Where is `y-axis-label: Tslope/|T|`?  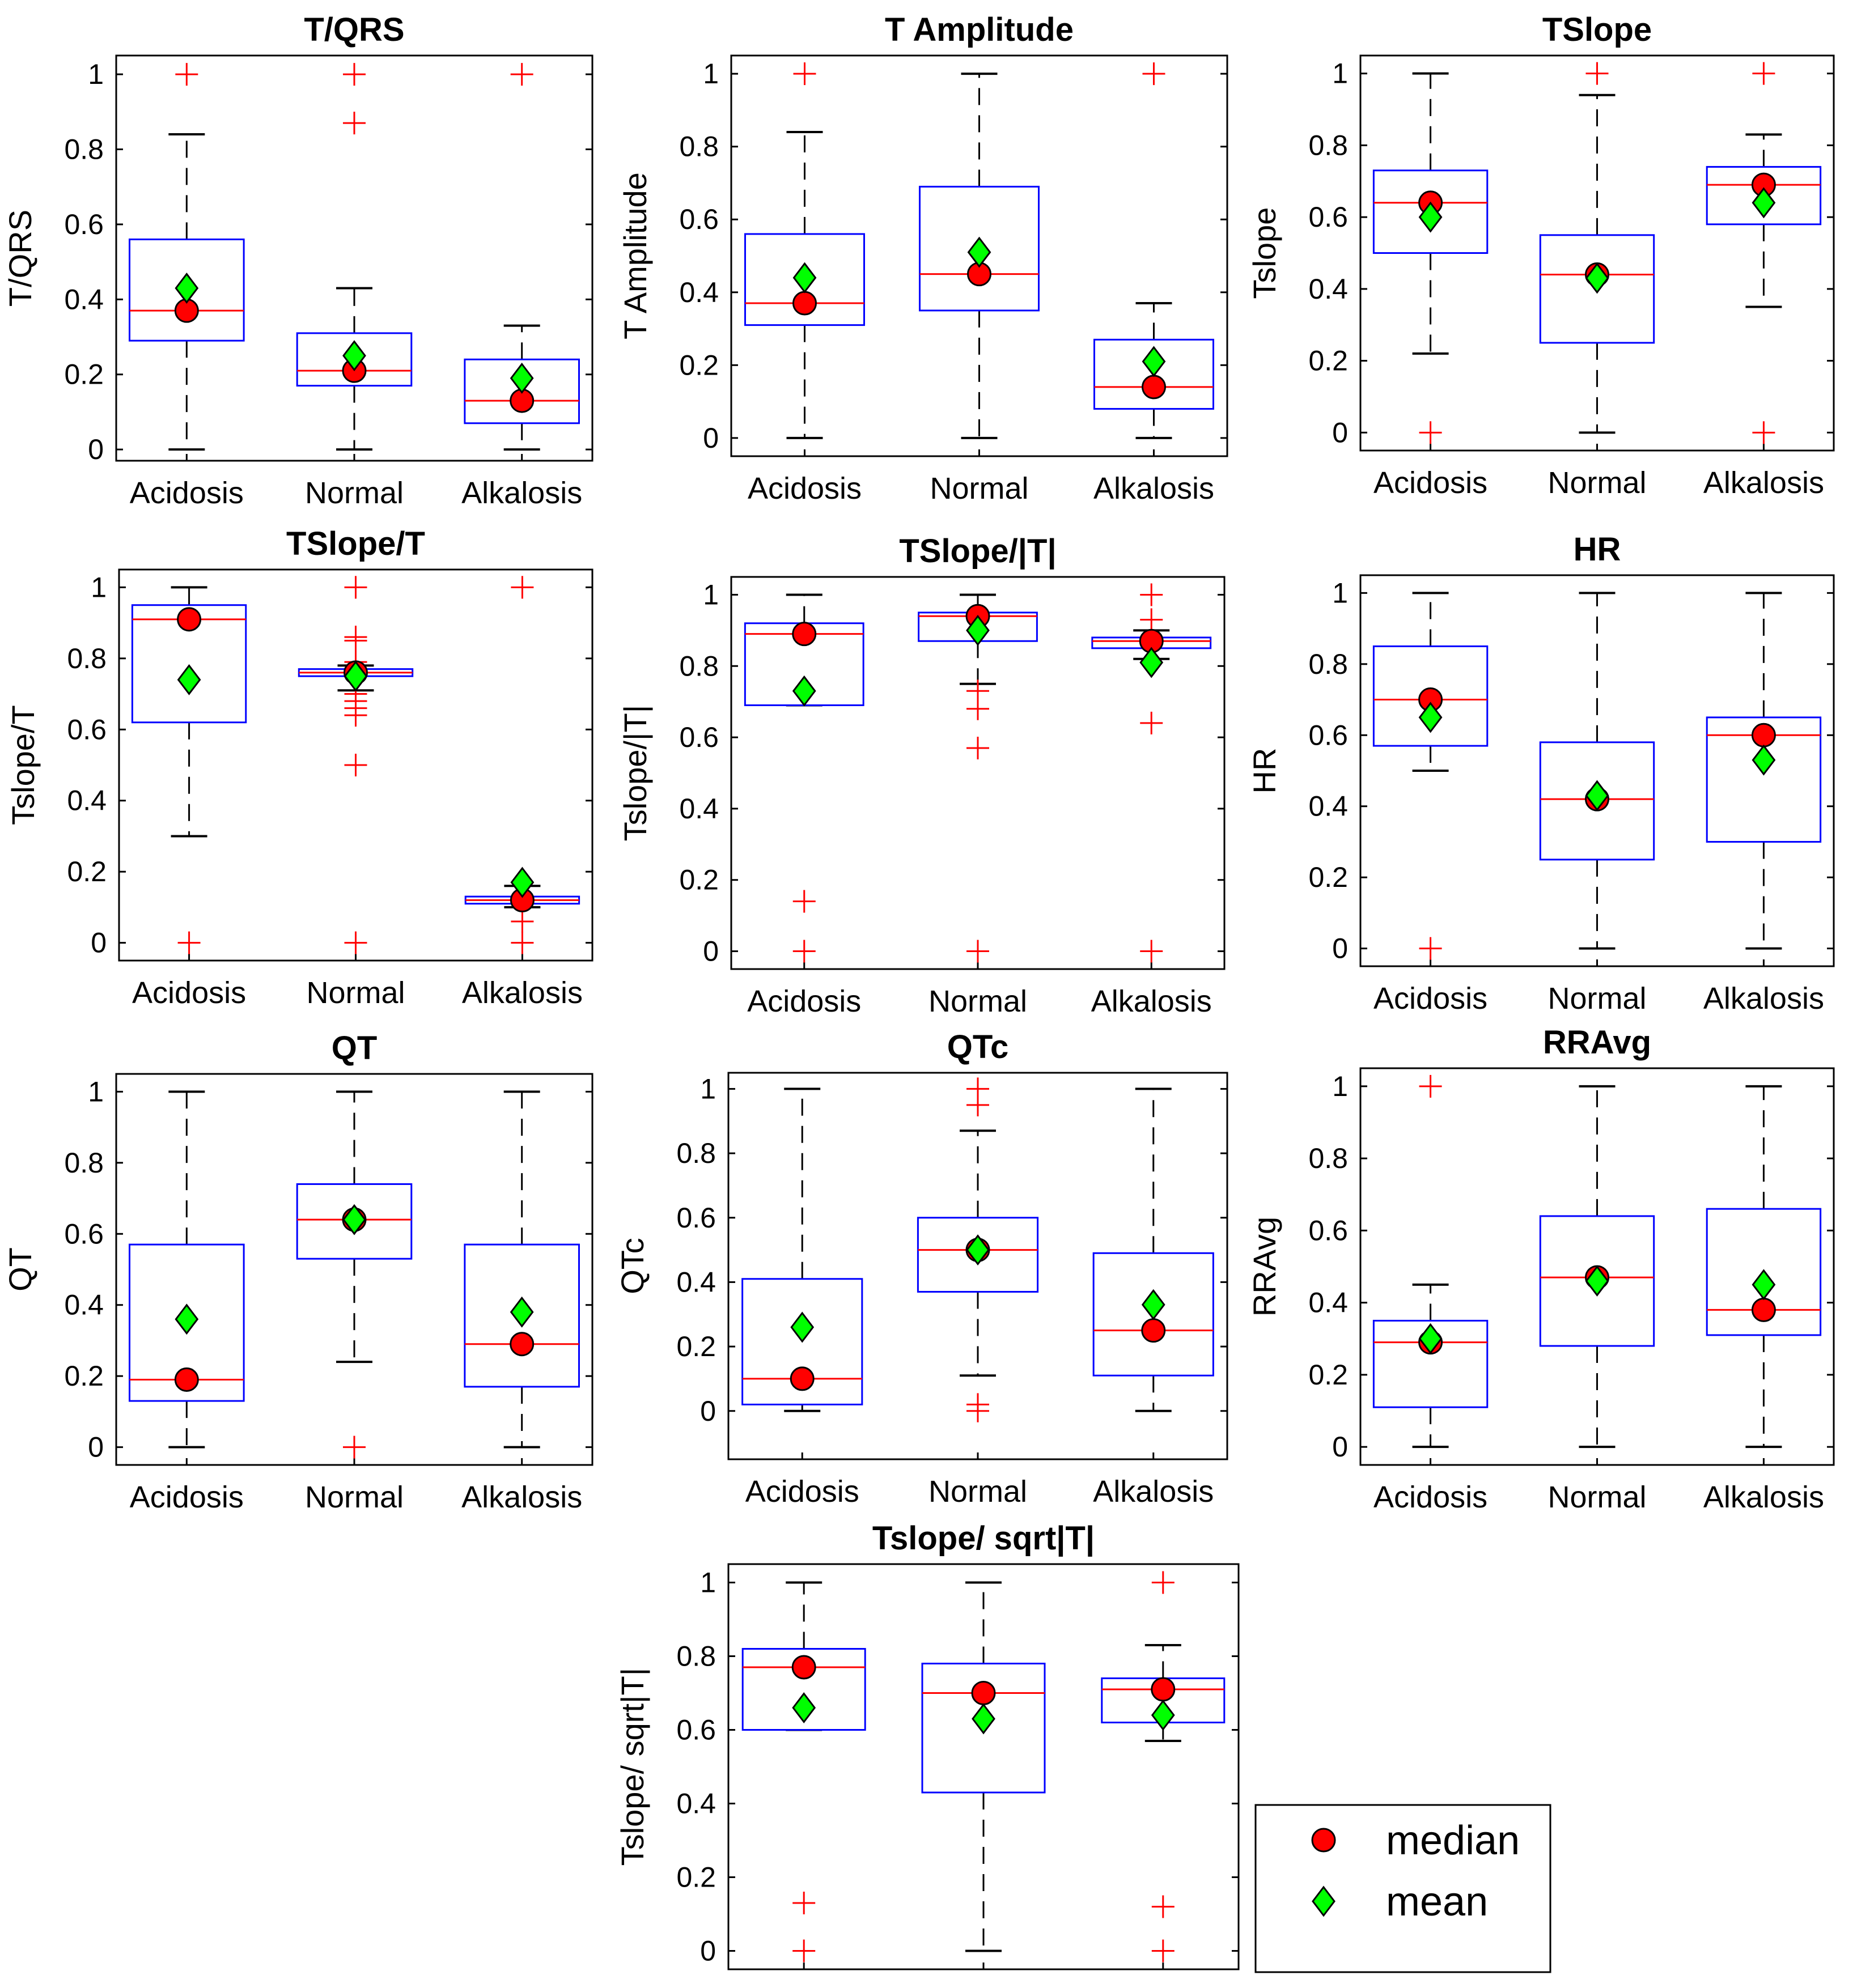 y-axis-label: Tslope/|T| is located at coordinates (635, 773).